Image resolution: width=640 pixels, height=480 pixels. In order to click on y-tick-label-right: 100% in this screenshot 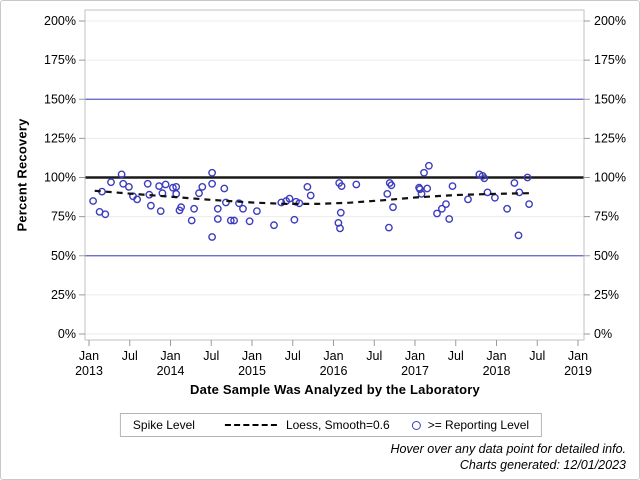, I will do `click(610, 178)`.